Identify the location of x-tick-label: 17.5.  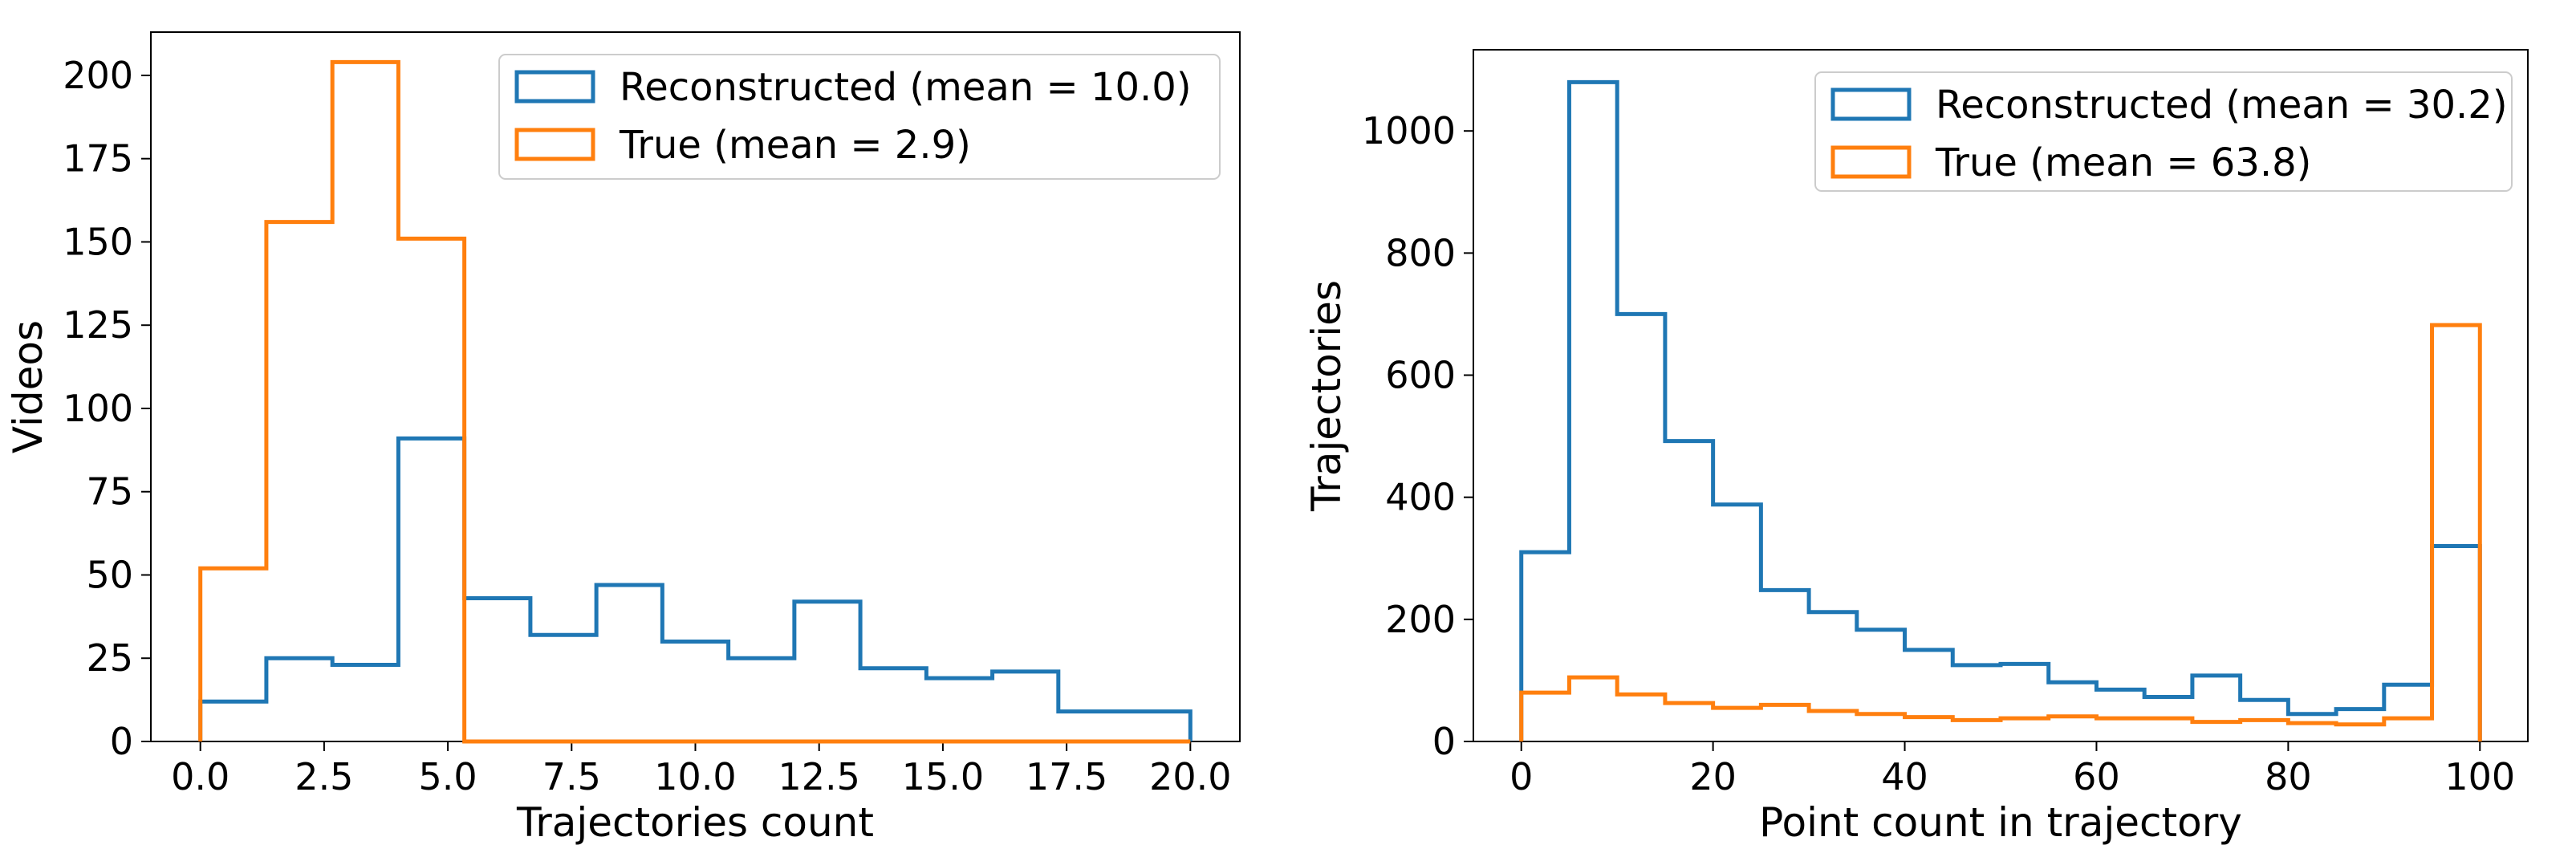
(1067, 776).